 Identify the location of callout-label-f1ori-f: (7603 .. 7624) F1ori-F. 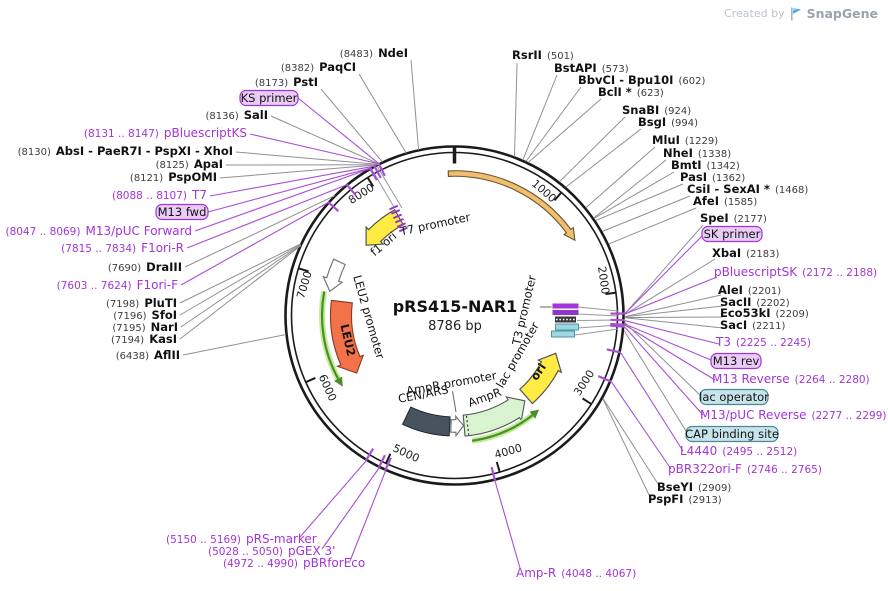
(117, 285).